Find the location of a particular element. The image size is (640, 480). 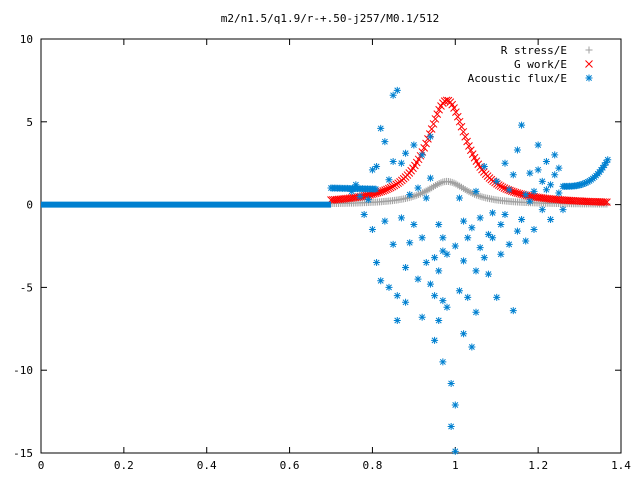

x-tick-label: 1.2 is located at coordinates (538, 465).